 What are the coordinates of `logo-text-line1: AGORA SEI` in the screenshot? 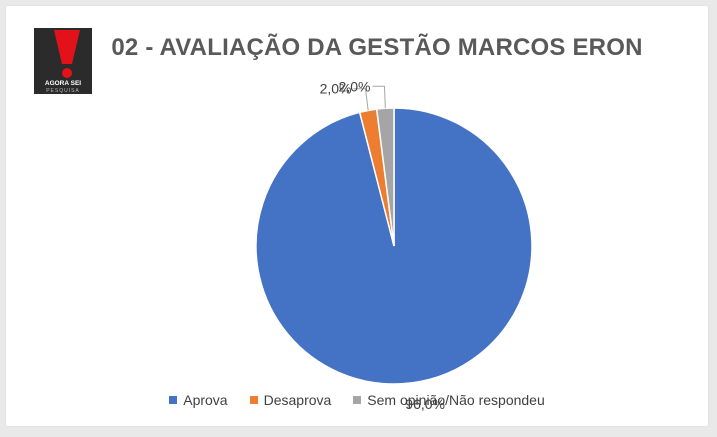 It's located at (63, 83).